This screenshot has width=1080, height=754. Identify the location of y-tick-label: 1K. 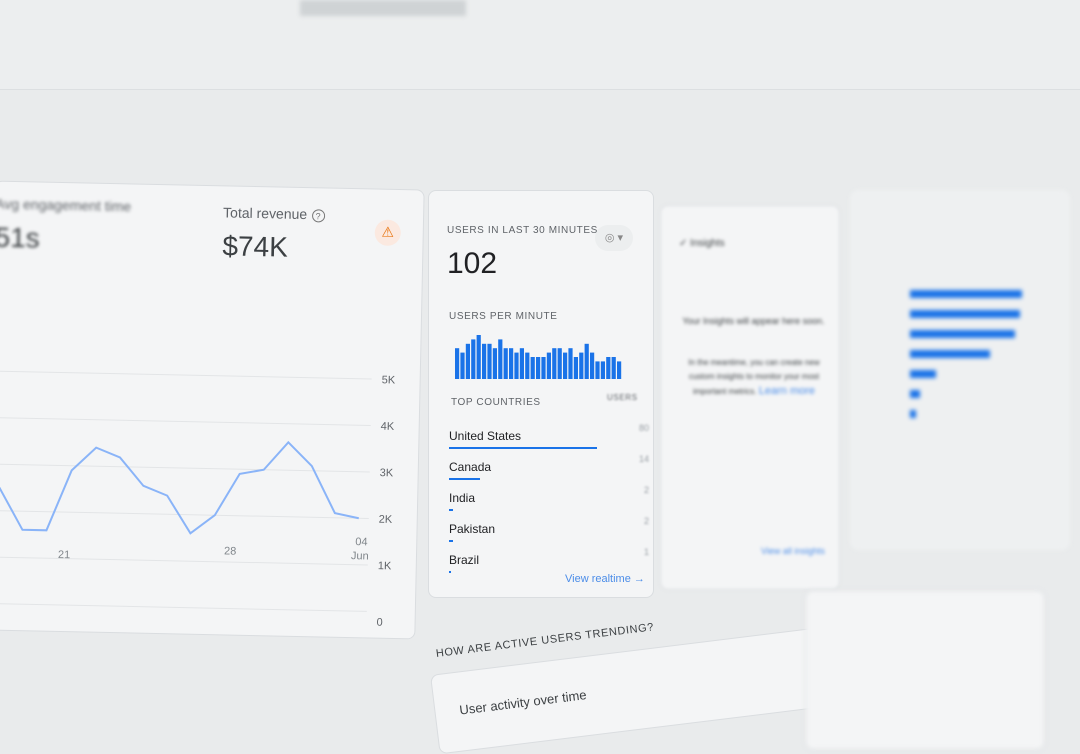
(385, 566).